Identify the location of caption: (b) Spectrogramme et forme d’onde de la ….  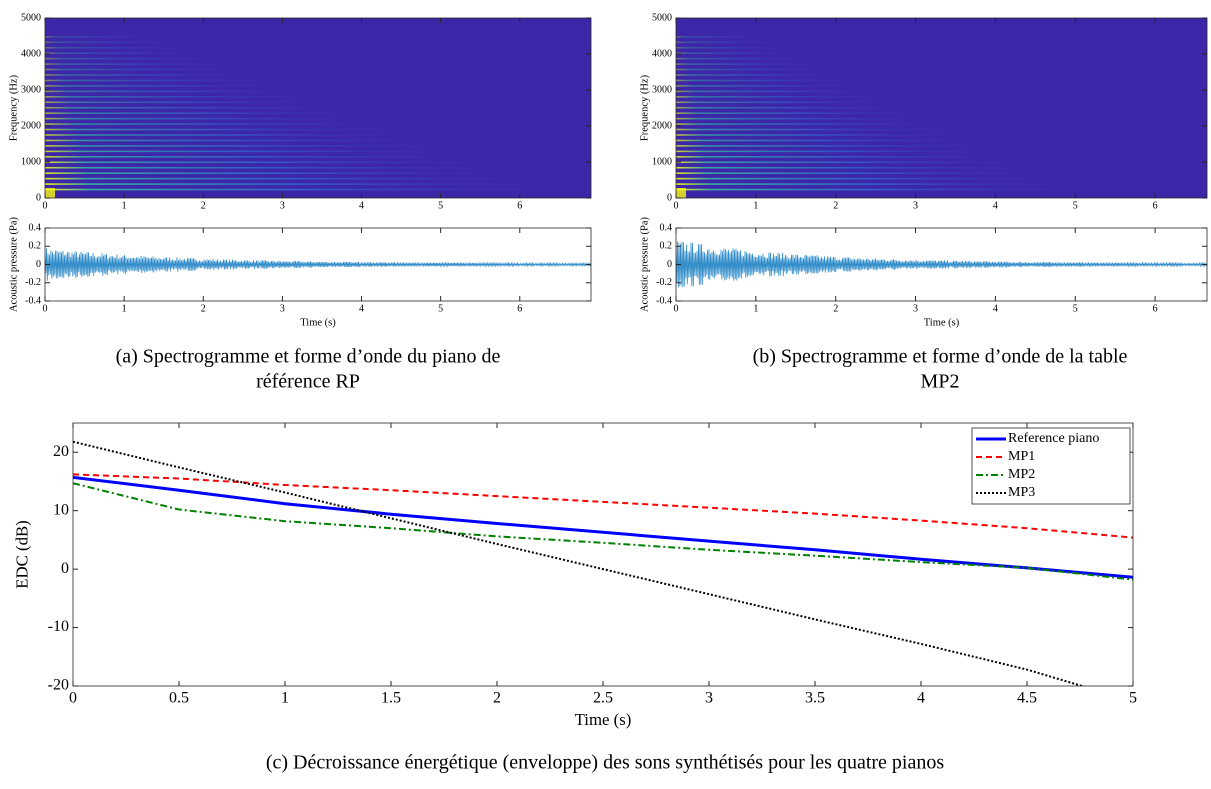
(940, 357).